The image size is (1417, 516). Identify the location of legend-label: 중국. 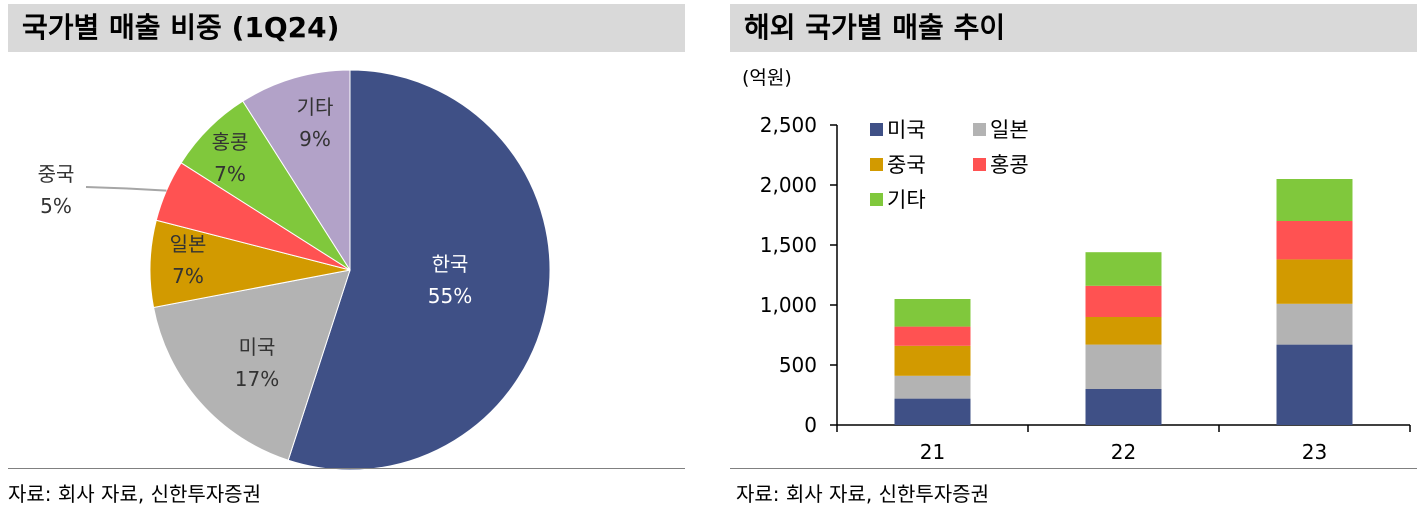
(906, 165).